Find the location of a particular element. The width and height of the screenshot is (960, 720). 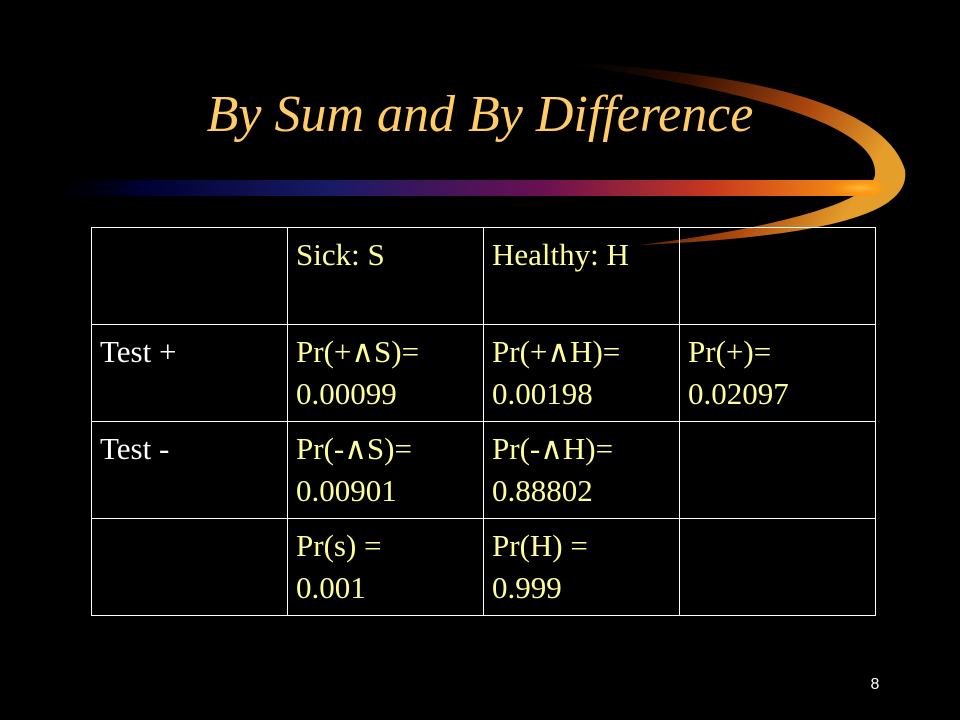

row-label-test-negative: Test - is located at coordinates (189, 470).